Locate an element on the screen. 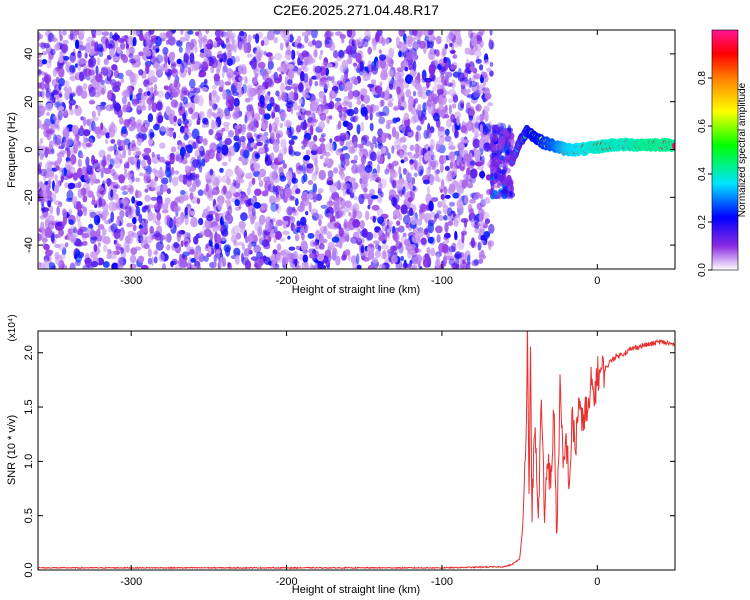 The width and height of the screenshot is (750, 600). snr-x-tick-label: -100 is located at coordinates (442, 582).